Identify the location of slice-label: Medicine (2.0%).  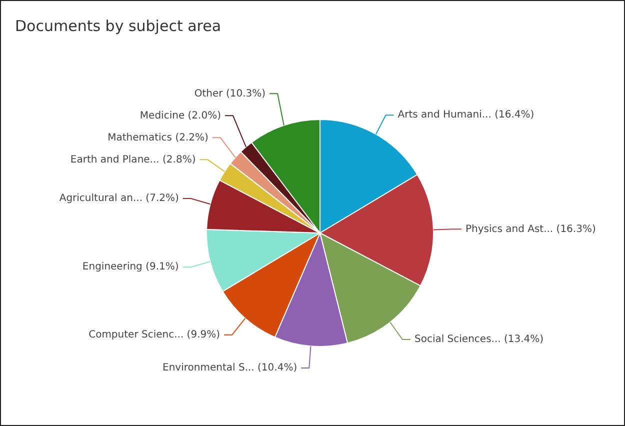
(181, 116).